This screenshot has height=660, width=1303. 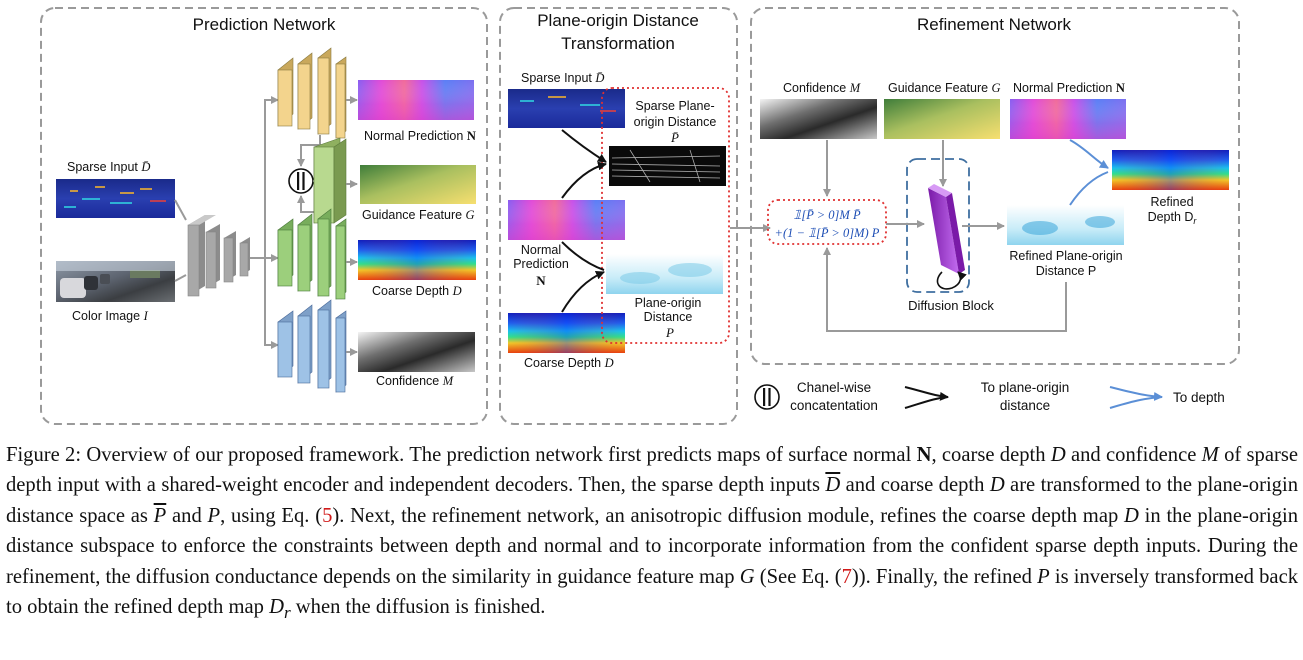 I want to click on guidance-feature-map, so click(x=418, y=184).